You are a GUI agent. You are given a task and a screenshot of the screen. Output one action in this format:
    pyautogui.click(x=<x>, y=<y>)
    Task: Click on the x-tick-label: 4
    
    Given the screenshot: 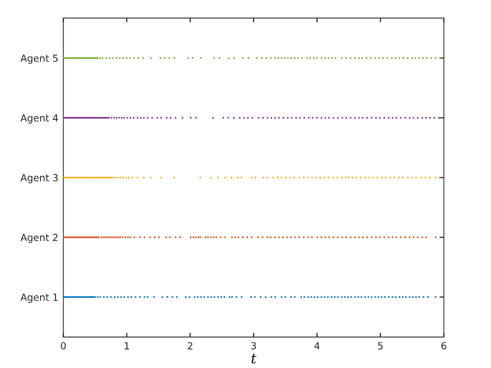 What is the action you would take?
    pyautogui.click(x=317, y=346)
    